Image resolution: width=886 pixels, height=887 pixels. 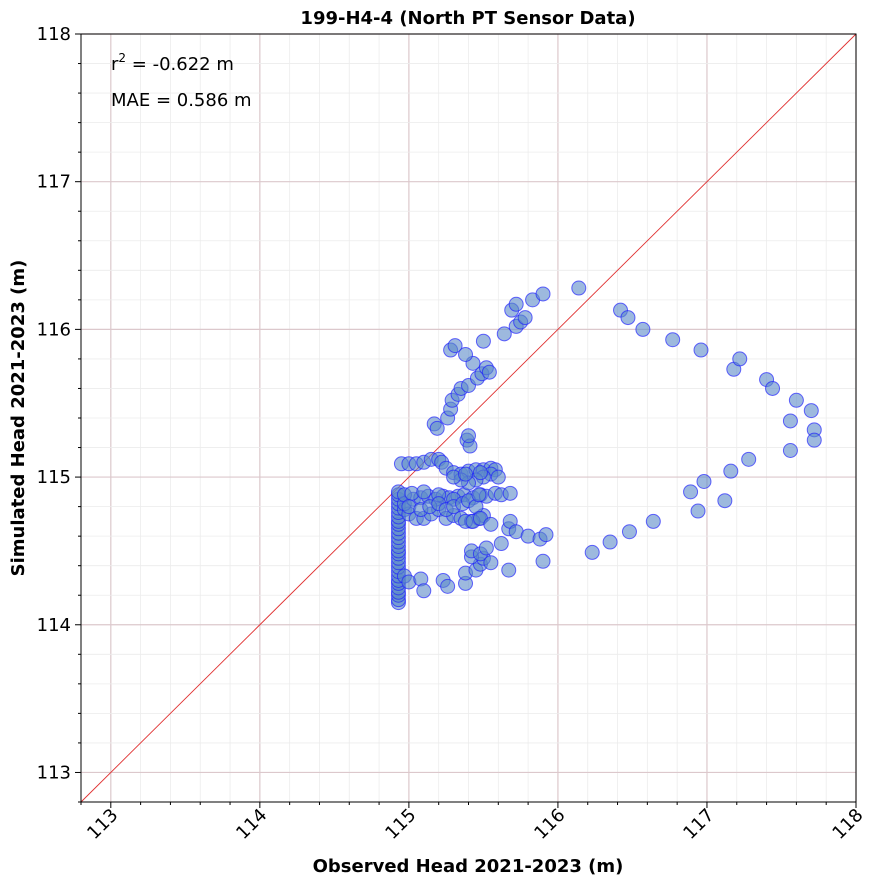 I want to click on x-tick-label: 113, so click(x=102, y=824).